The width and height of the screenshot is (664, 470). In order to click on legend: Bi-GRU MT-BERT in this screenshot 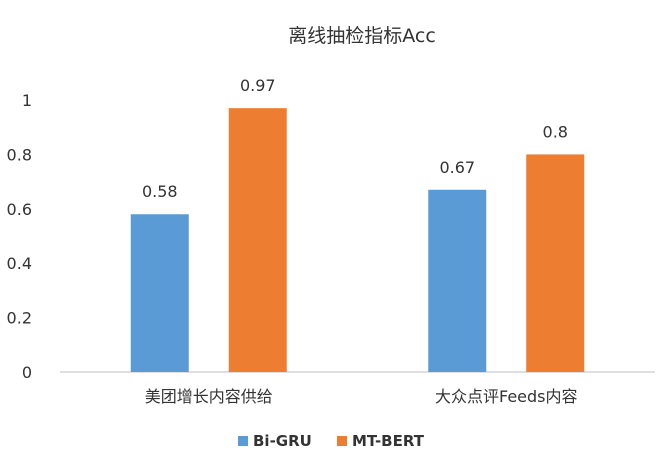, I will do `click(331, 441)`.